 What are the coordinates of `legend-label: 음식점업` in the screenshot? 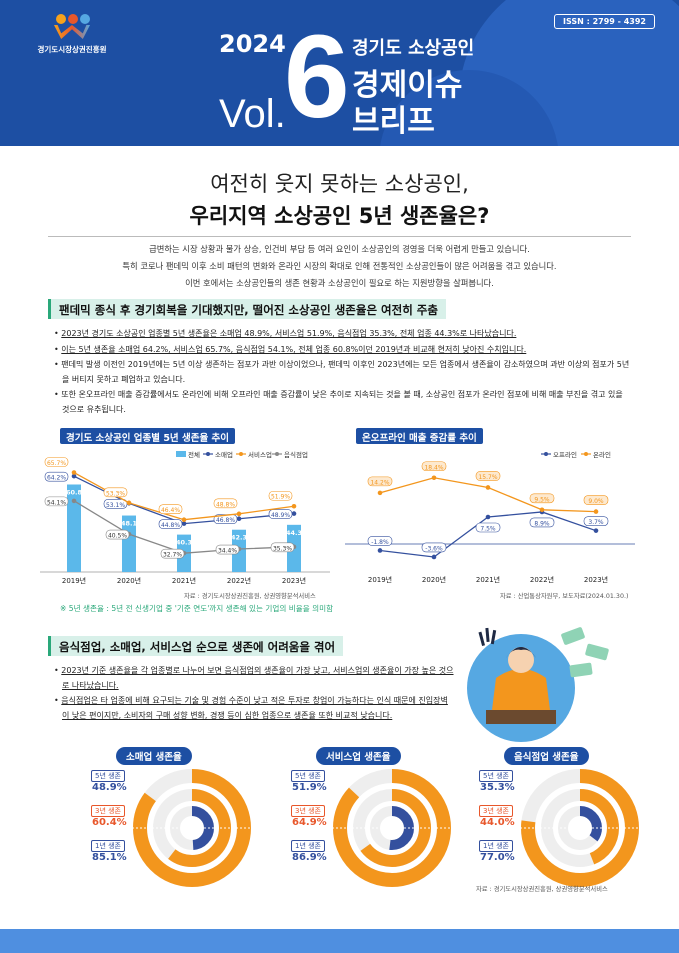 It's located at (296, 454).